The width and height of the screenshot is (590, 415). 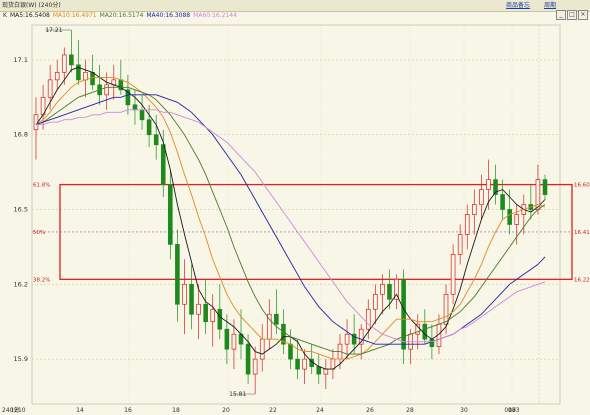 I want to click on indicator-0: K, so click(x=5, y=15).